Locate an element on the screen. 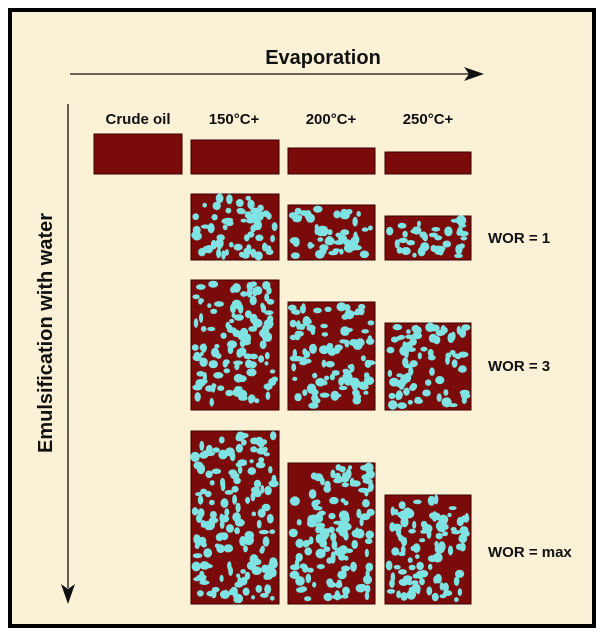  oil-slab-crude-oil is located at coordinates (138, 154).